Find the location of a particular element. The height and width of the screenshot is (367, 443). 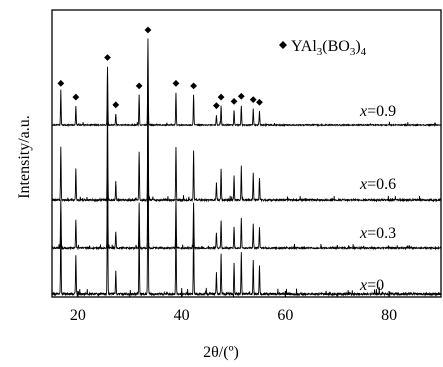

curve-label-x0: x=0 is located at coordinates (371, 285).